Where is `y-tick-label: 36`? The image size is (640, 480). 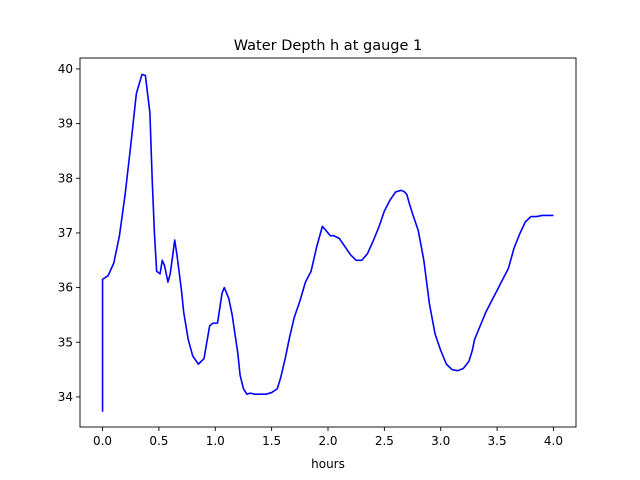 y-tick-label: 36 is located at coordinates (65, 288).